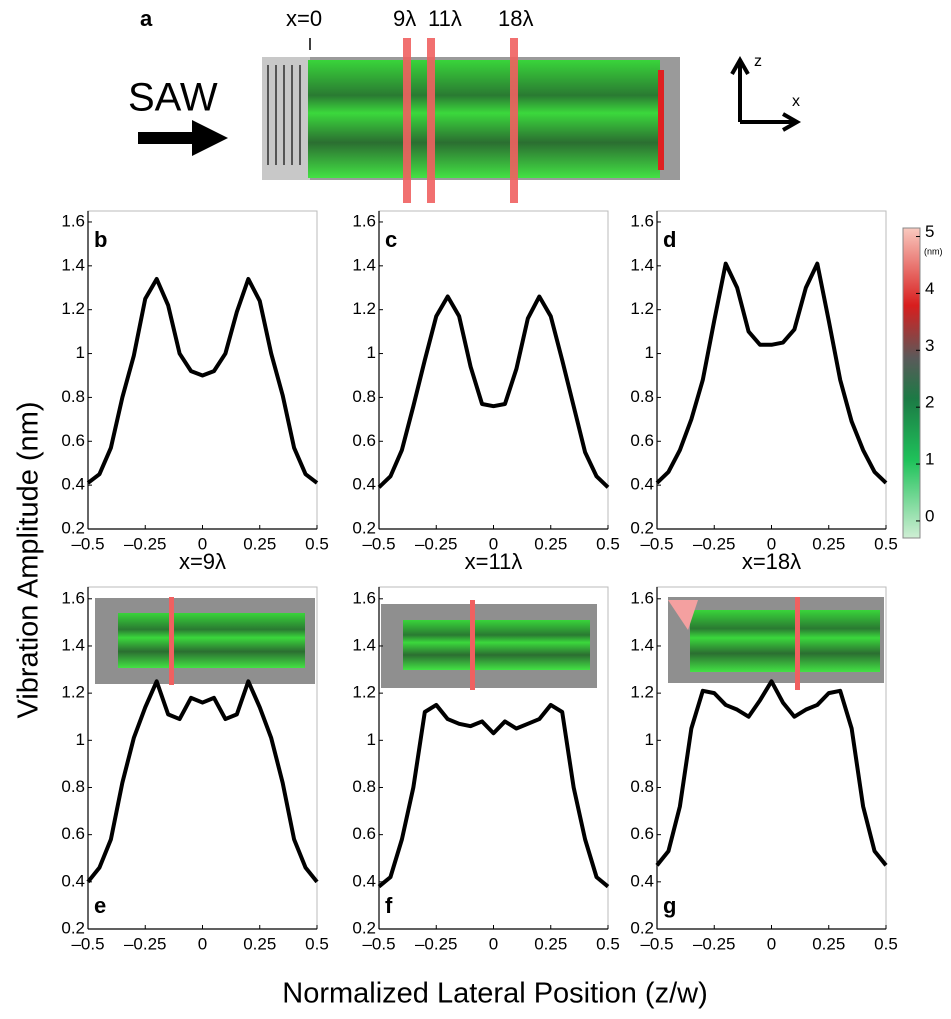 Image resolution: width=951 pixels, height=1019 pixels. What do you see at coordinates (29, 559) in the screenshot?
I see `y-axis-title: Vibration Amplitude (nm)` at bounding box center [29, 559].